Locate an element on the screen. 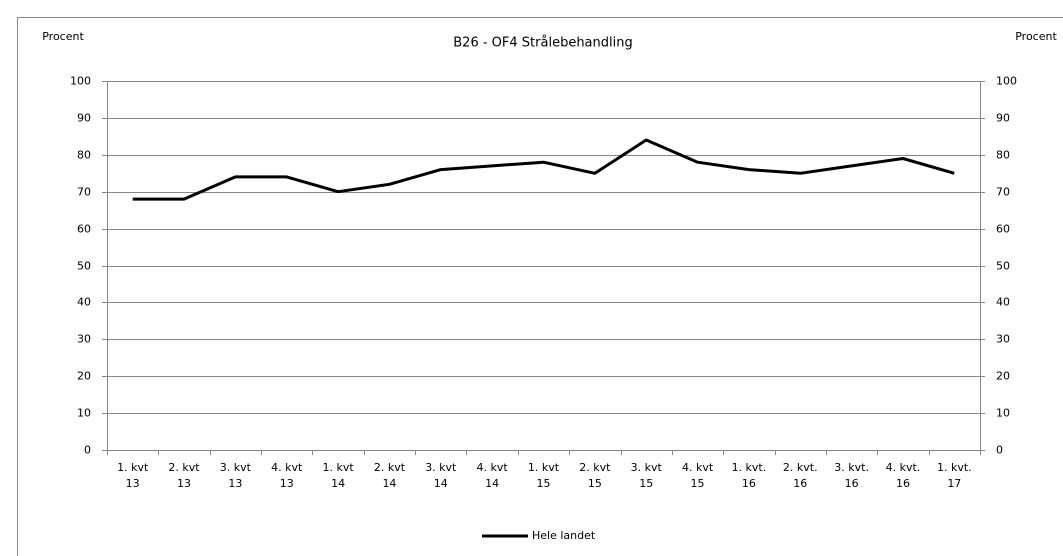 The width and height of the screenshot is (1063, 556). x-tick-label: 3. kvt. 16 is located at coordinates (851, 475).